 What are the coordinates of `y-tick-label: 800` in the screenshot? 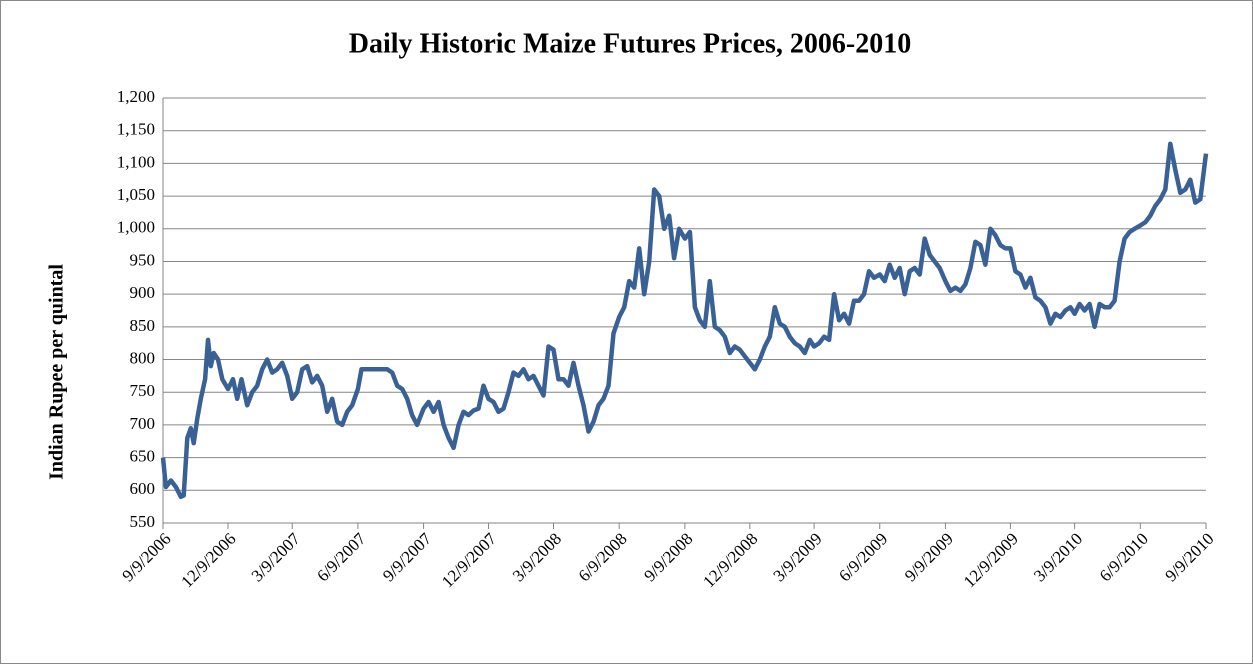 It's located at (143, 357).